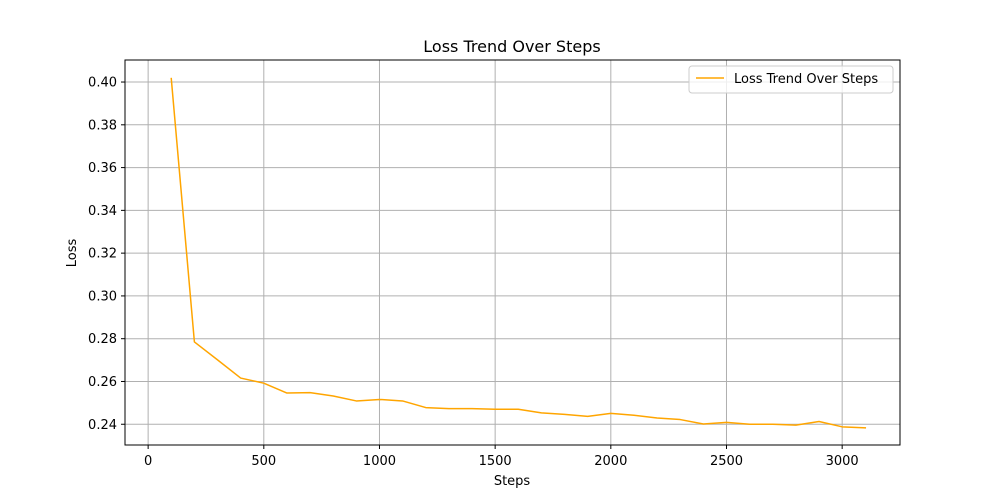 This screenshot has width=1000, height=500. I want to click on y-tick-label: 0.24, so click(102, 425).